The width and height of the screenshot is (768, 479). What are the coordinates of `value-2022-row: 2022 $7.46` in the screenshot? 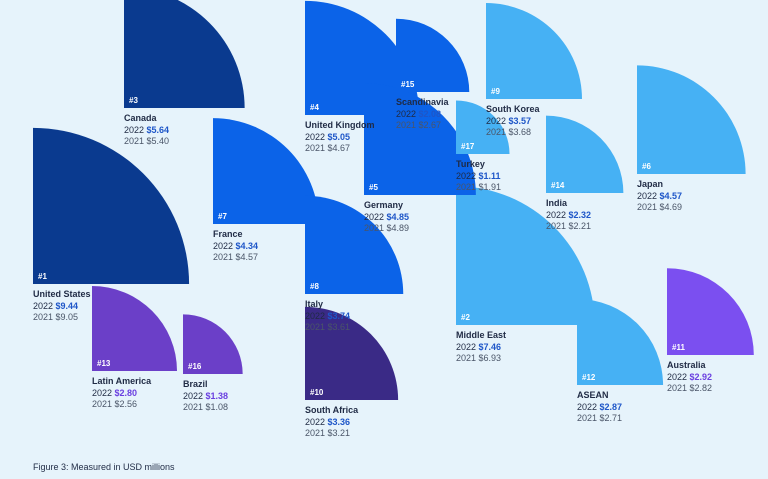 It's located at (481, 348).